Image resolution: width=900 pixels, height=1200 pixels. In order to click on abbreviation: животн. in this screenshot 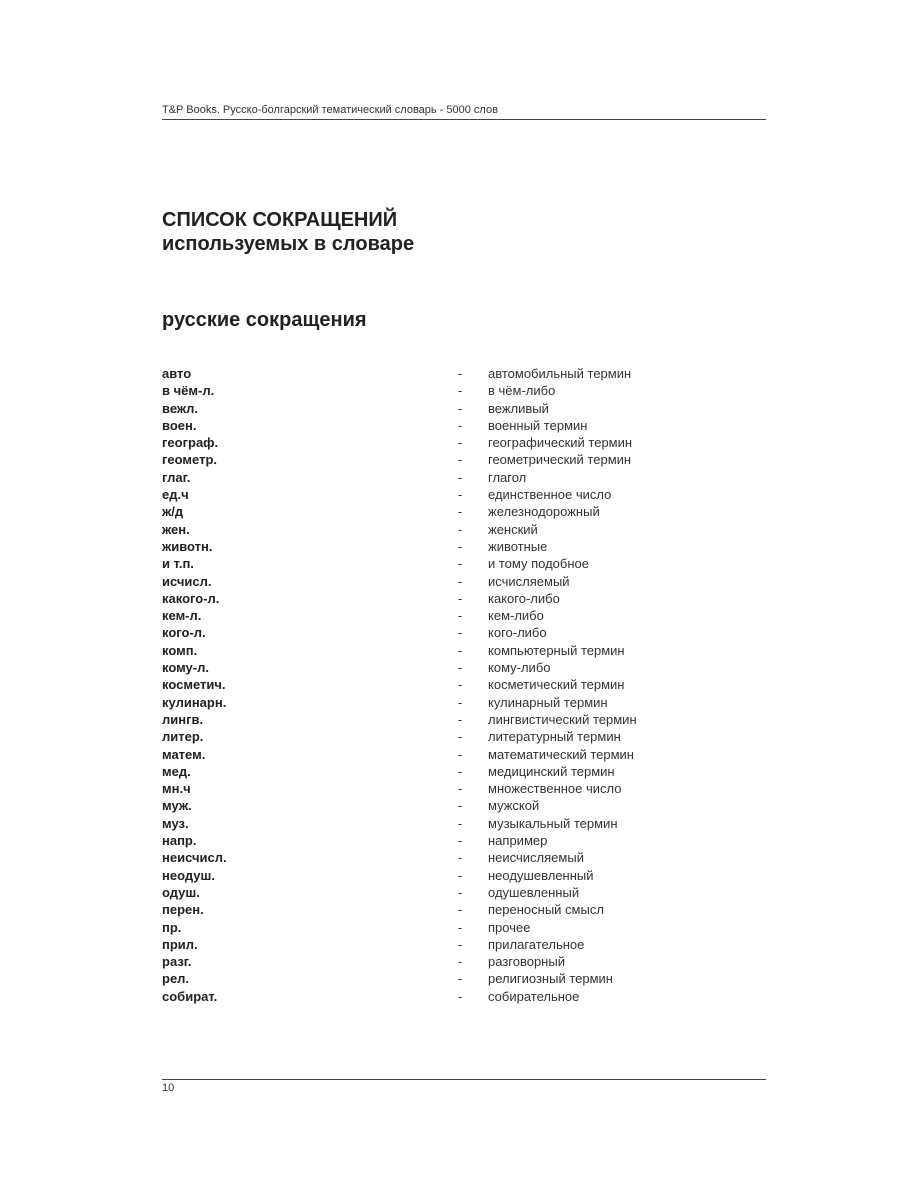, I will do `click(187, 546)`.